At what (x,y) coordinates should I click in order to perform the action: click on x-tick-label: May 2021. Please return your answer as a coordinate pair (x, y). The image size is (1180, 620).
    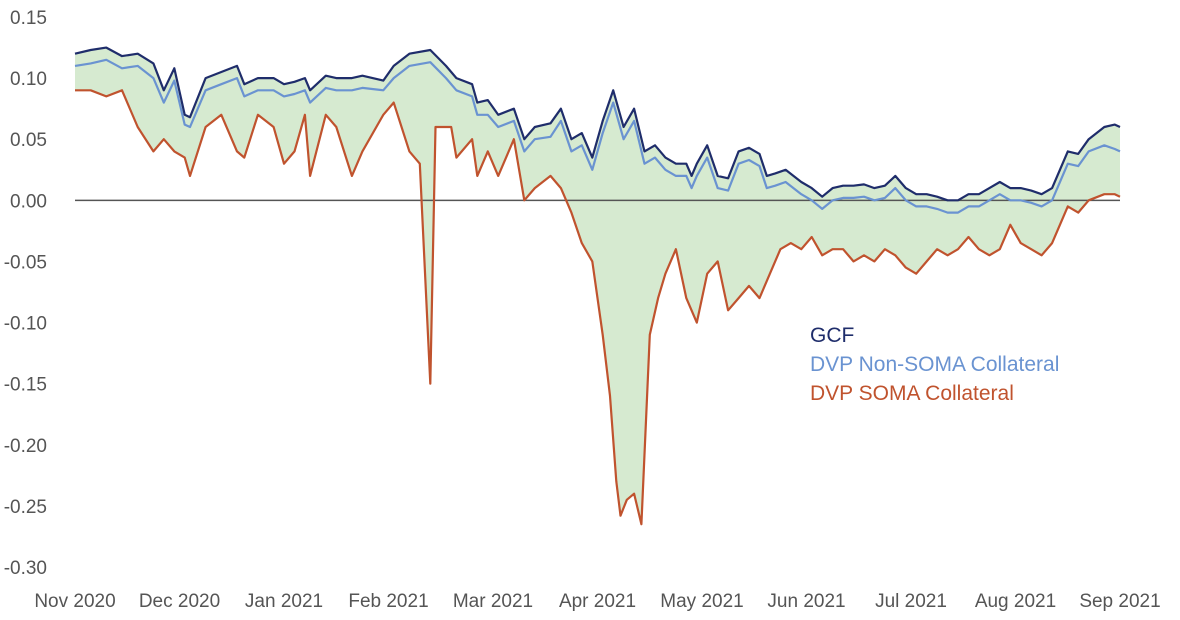
    Looking at the image, I should click on (701, 601).